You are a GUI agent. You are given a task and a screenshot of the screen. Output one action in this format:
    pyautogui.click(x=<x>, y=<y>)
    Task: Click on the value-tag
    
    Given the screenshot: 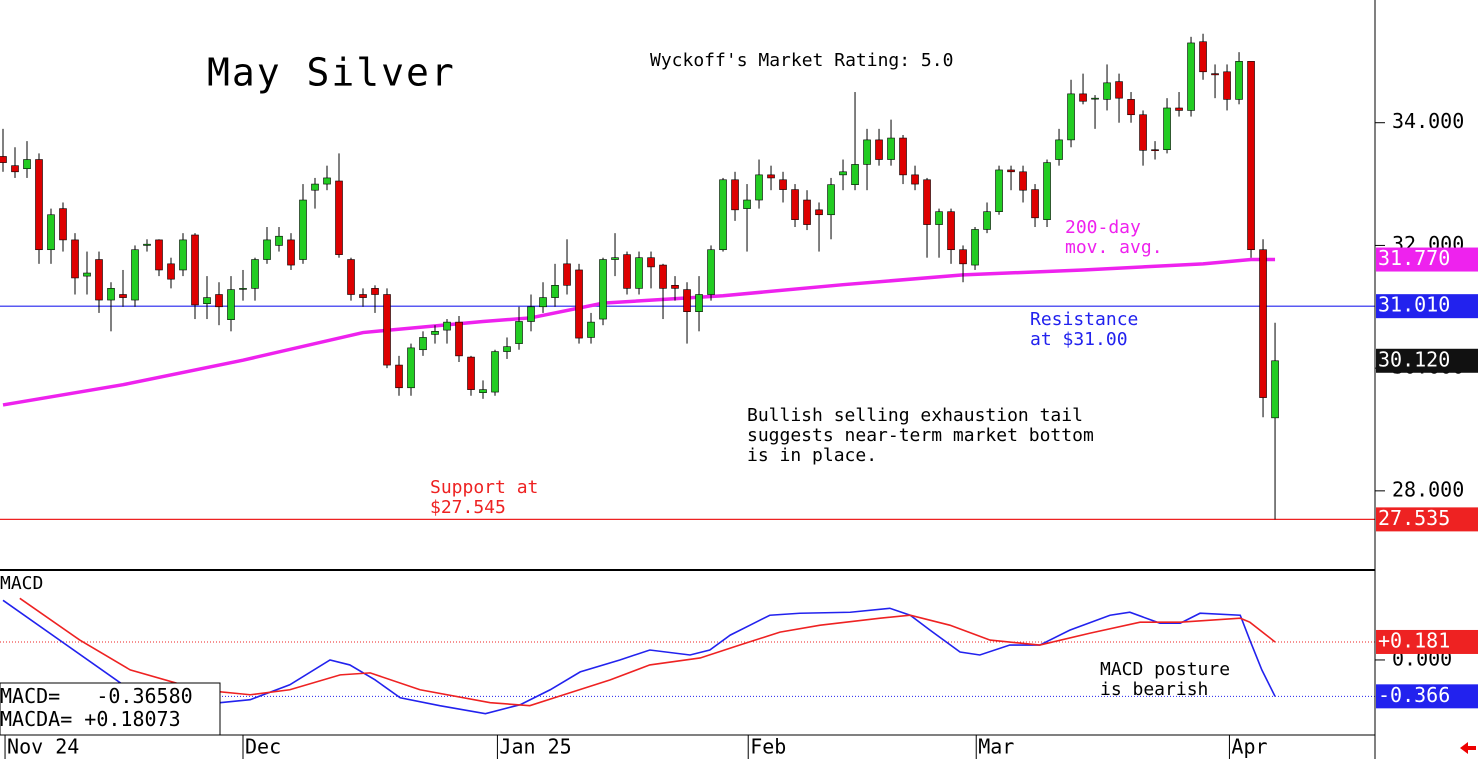 What is the action you would take?
    pyautogui.click(x=1427, y=696)
    